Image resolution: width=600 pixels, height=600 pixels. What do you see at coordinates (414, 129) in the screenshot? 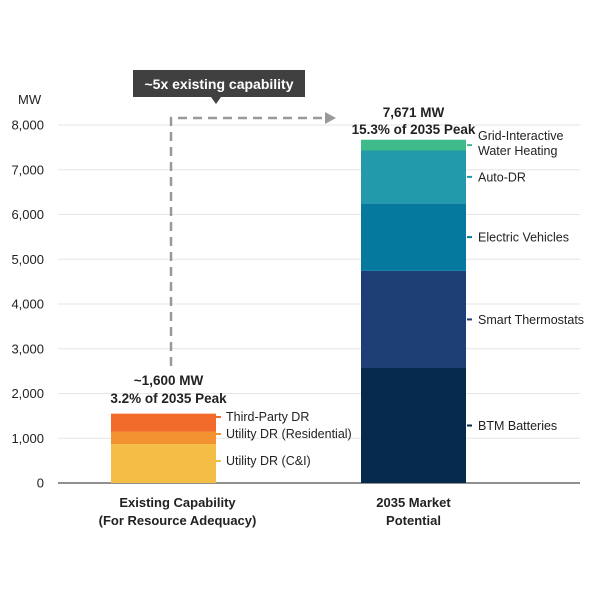
I see `total-label: 15.3% of 2035 Peak` at bounding box center [414, 129].